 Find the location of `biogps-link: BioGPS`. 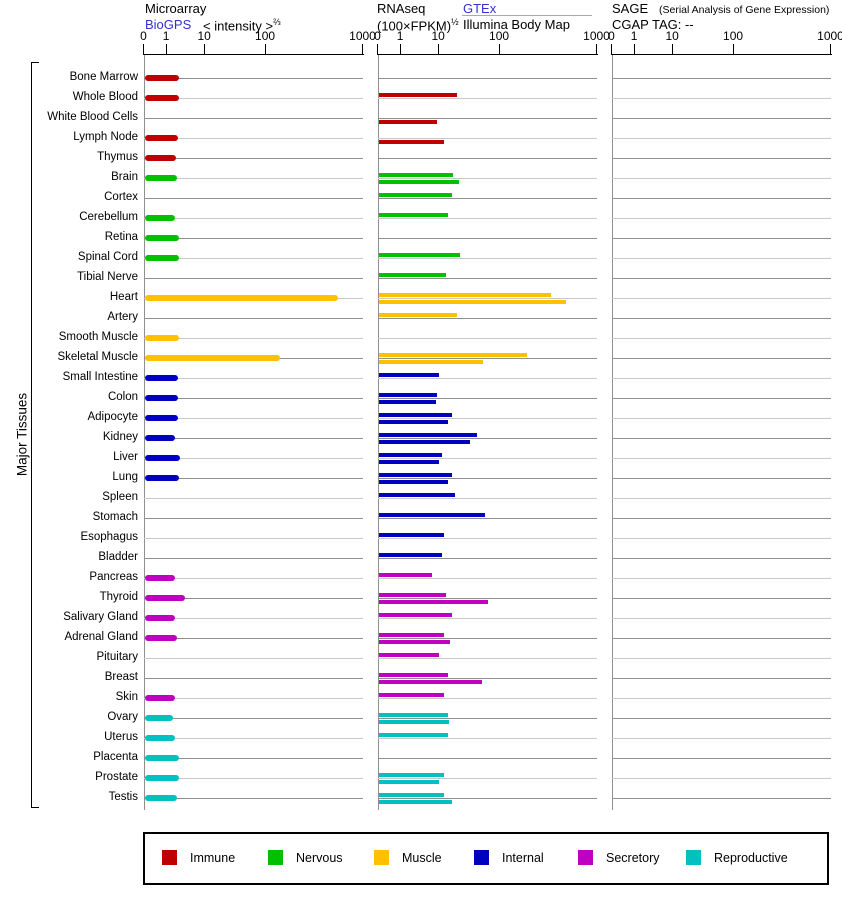

biogps-link: BioGPS is located at coordinates (168, 24).